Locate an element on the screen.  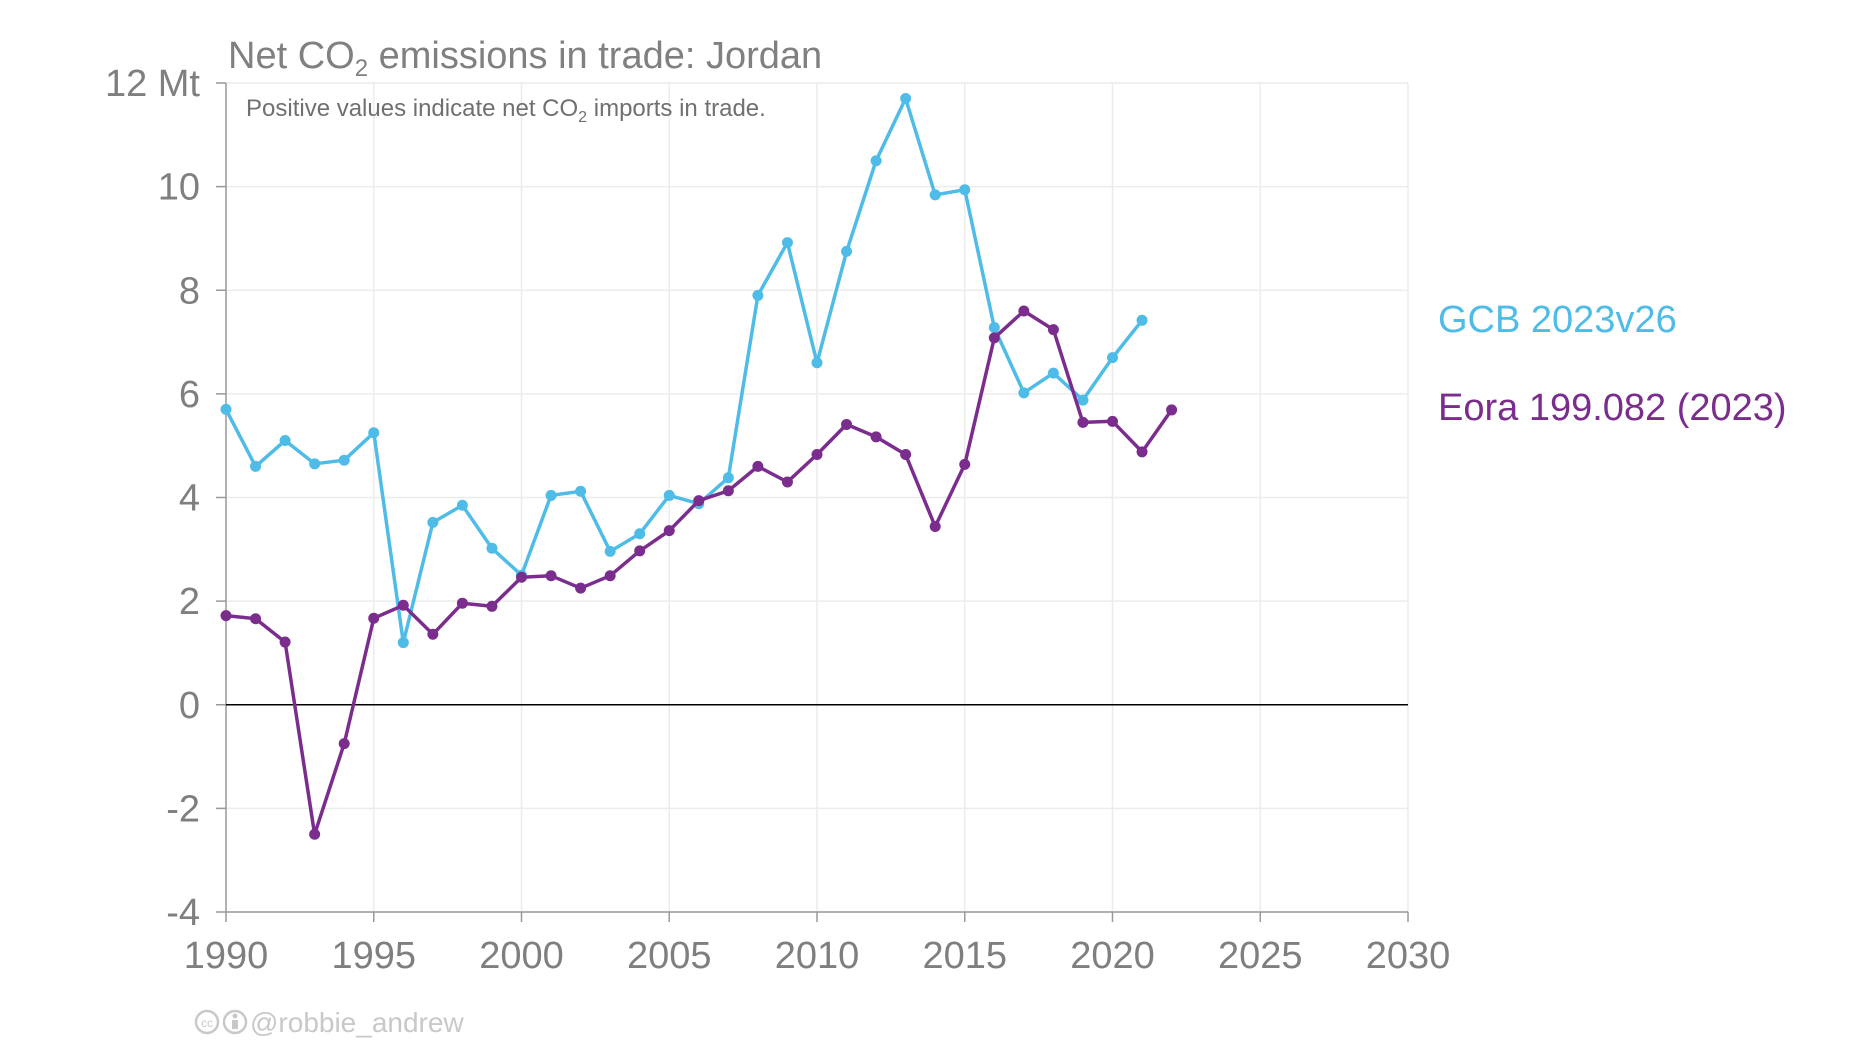
legend-gcb: GCB 2023v26 is located at coordinates (1557, 320).